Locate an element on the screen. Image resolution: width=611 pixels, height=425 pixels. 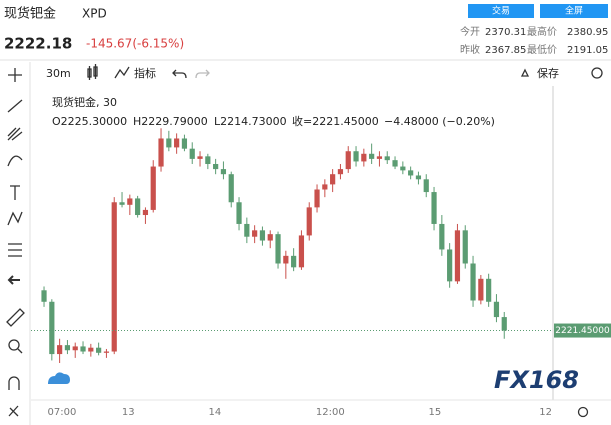
drawing-tools is located at coordinates (15, 242).